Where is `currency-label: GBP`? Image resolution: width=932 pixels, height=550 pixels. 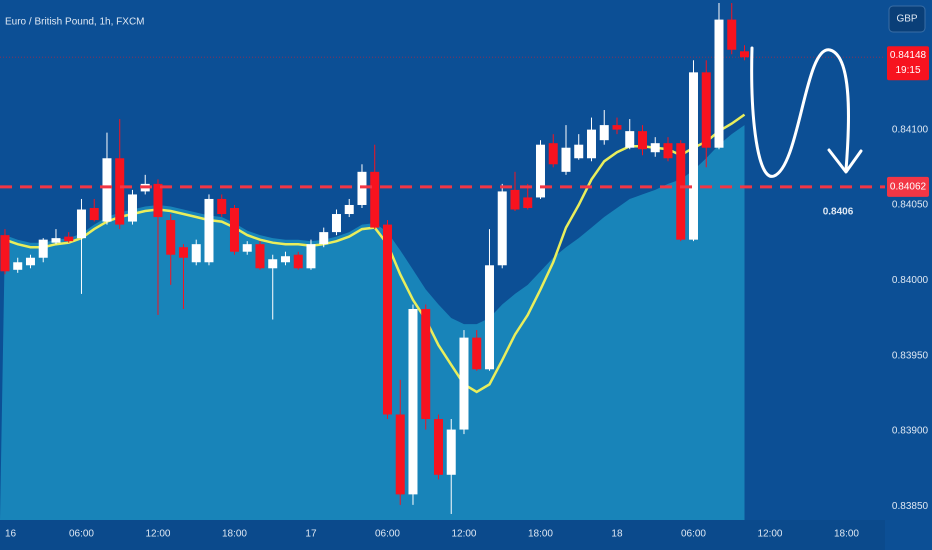 currency-label: GBP is located at coordinates (906, 19).